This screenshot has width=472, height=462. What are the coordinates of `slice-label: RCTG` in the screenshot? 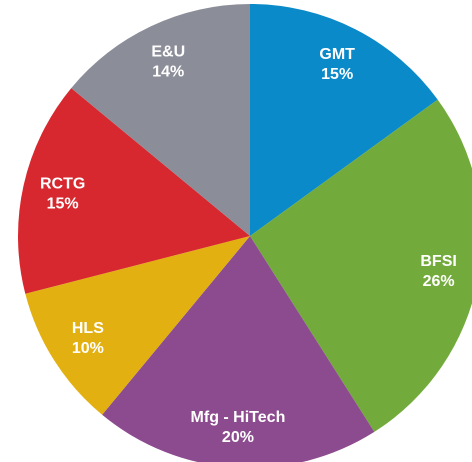 It's located at (62, 183).